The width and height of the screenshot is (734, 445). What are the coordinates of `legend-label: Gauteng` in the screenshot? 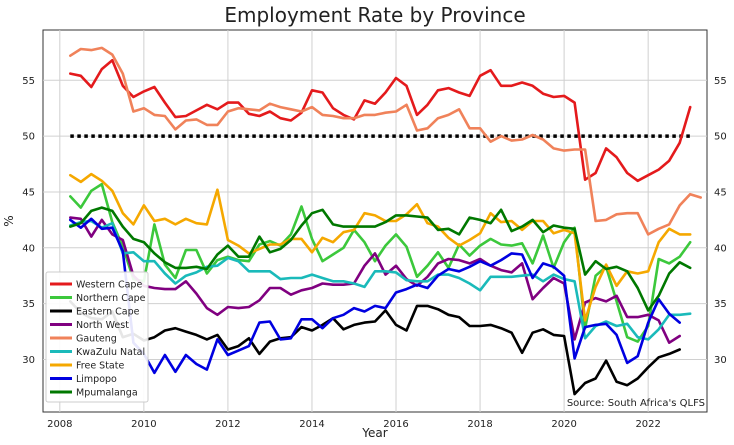 It's located at (96, 339).